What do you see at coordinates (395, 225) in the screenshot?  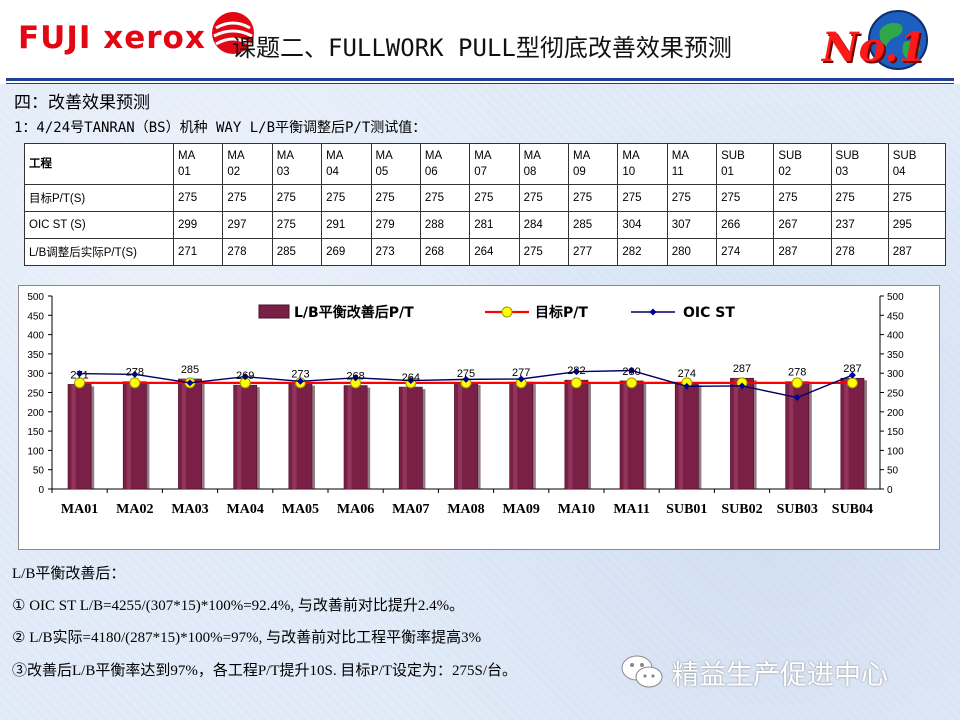 I see `table-cell: 279` at bounding box center [395, 225].